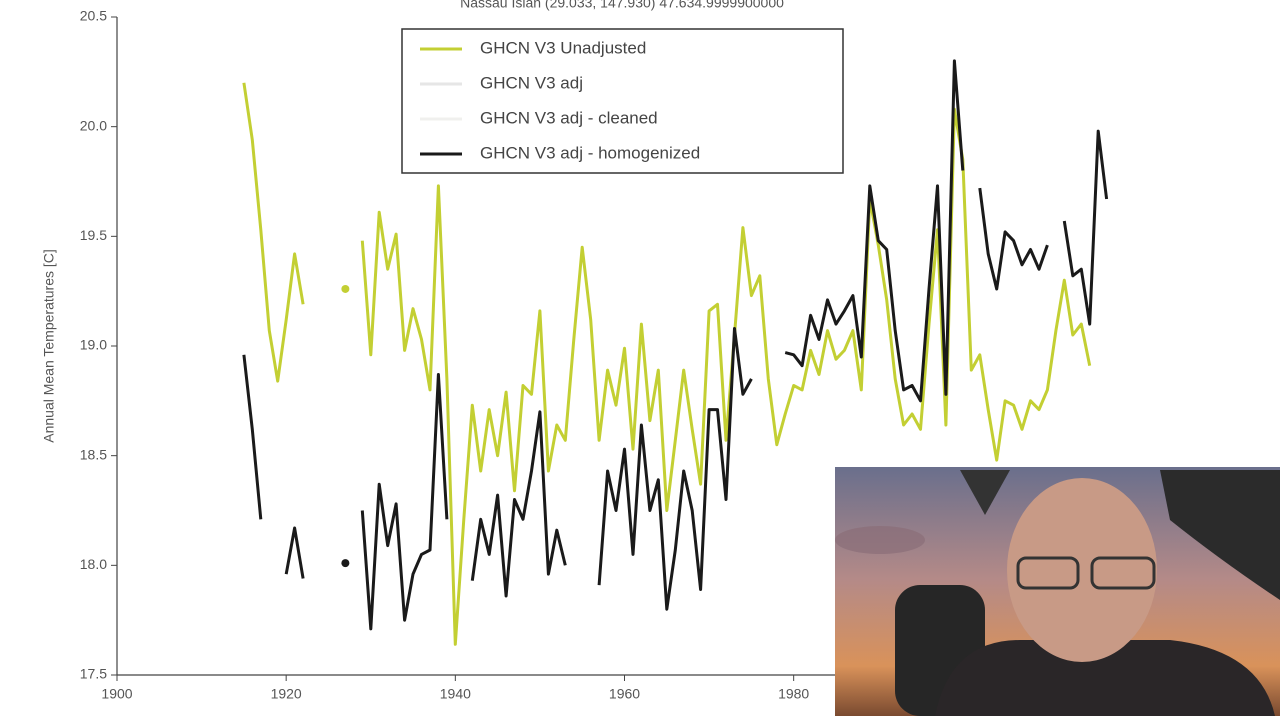 This screenshot has height=716, width=1280. I want to click on legend-box, so click(622, 101).